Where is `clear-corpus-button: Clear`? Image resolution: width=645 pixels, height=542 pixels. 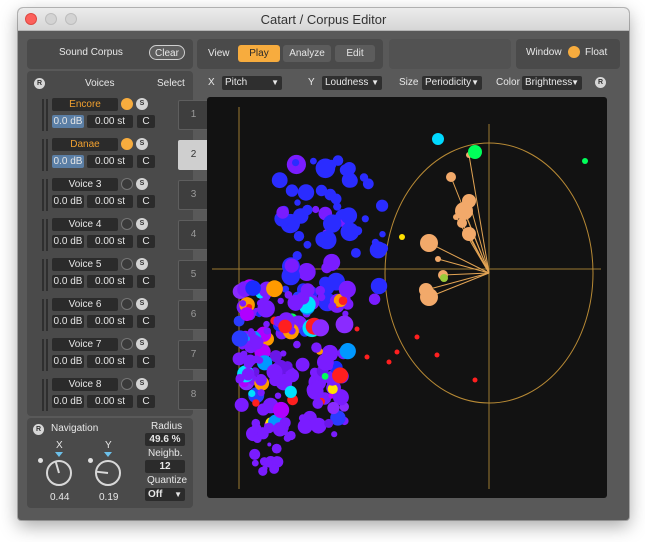 clear-corpus-button: Clear is located at coordinates (167, 52).